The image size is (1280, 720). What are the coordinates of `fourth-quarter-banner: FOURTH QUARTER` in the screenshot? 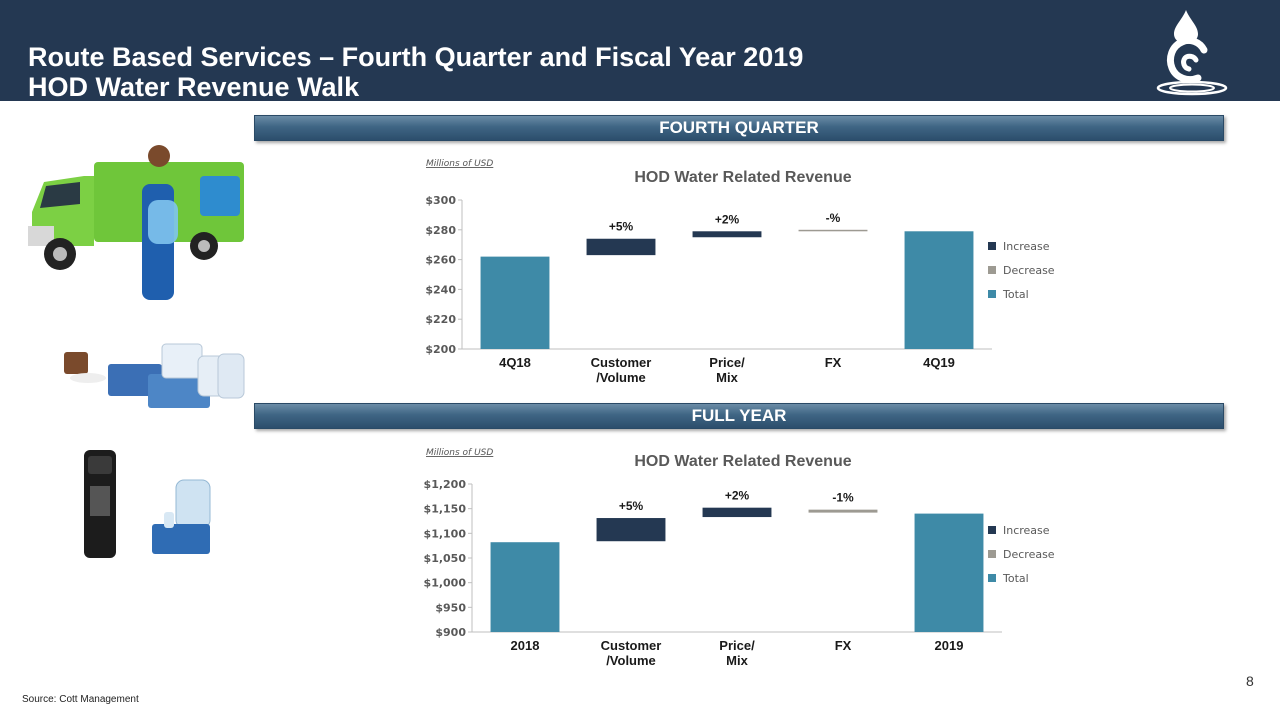 It's located at (739, 128).